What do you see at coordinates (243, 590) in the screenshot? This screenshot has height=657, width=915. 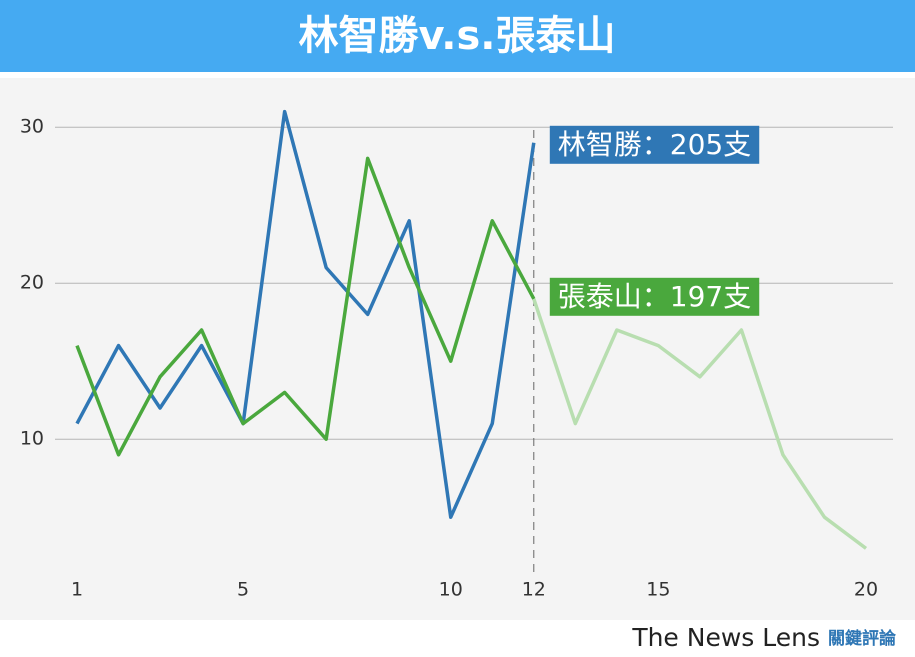 I see `x-tick-label: 5` at bounding box center [243, 590].